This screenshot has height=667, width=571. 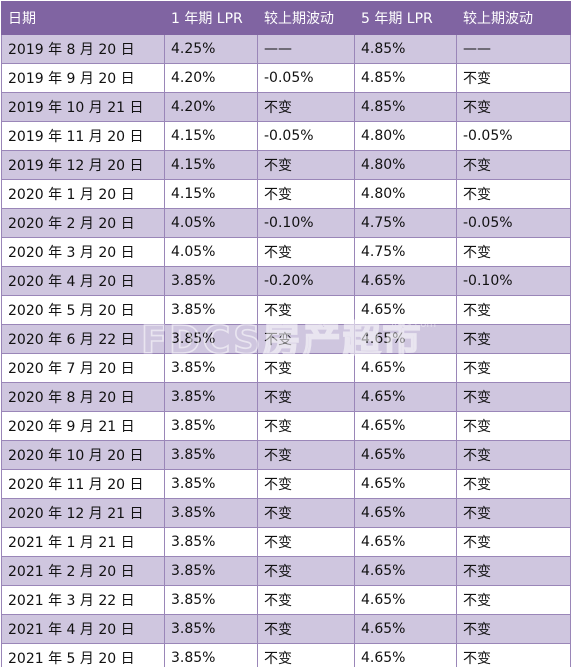 I want to click on cell-5y-change: -0.10%, so click(x=513, y=281).